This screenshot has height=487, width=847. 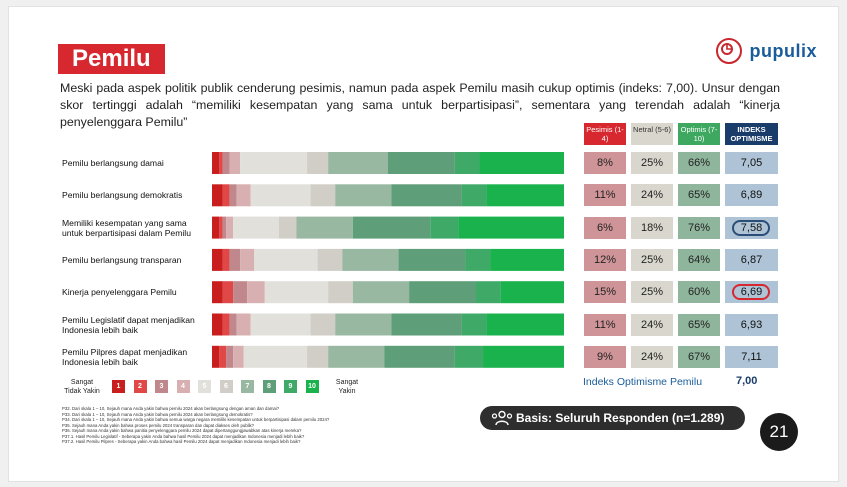 What do you see at coordinates (183, 386) in the screenshot?
I see `legend-scale-4: 4` at bounding box center [183, 386].